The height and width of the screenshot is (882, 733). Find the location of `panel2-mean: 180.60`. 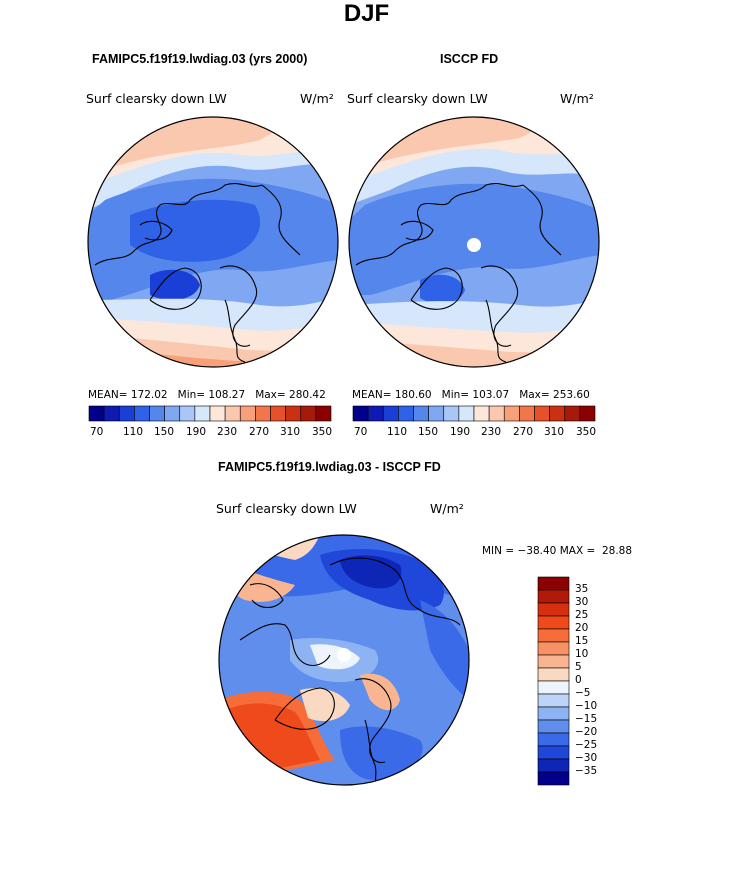

panel2-mean: 180.60 is located at coordinates (413, 395).